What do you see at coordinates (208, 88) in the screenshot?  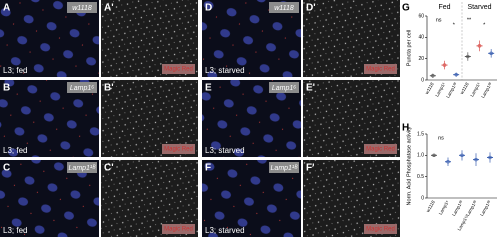 I see `panel-letter: E` at bounding box center [208, 88].